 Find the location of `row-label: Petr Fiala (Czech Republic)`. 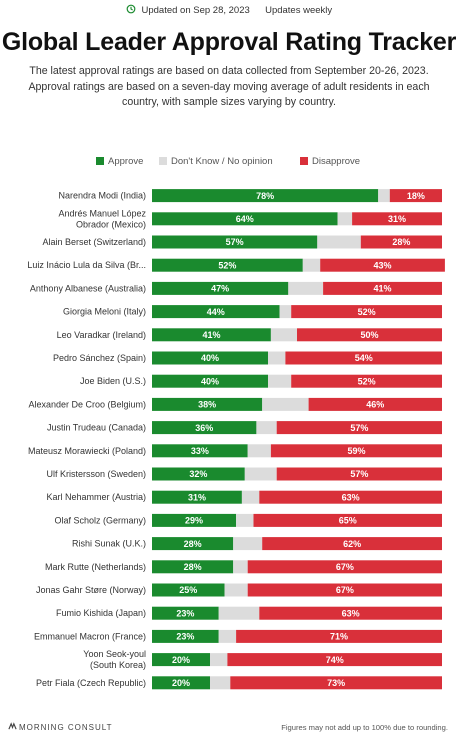

row-label: Petr Fiala (Czech Republic) is located at coordinates (91, 683).